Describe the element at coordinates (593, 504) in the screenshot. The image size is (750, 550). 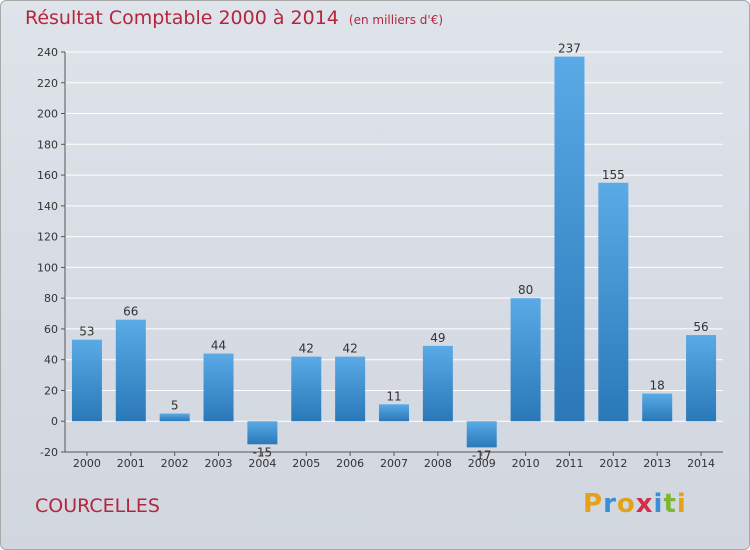
I see `logo-letter: P` at that location.